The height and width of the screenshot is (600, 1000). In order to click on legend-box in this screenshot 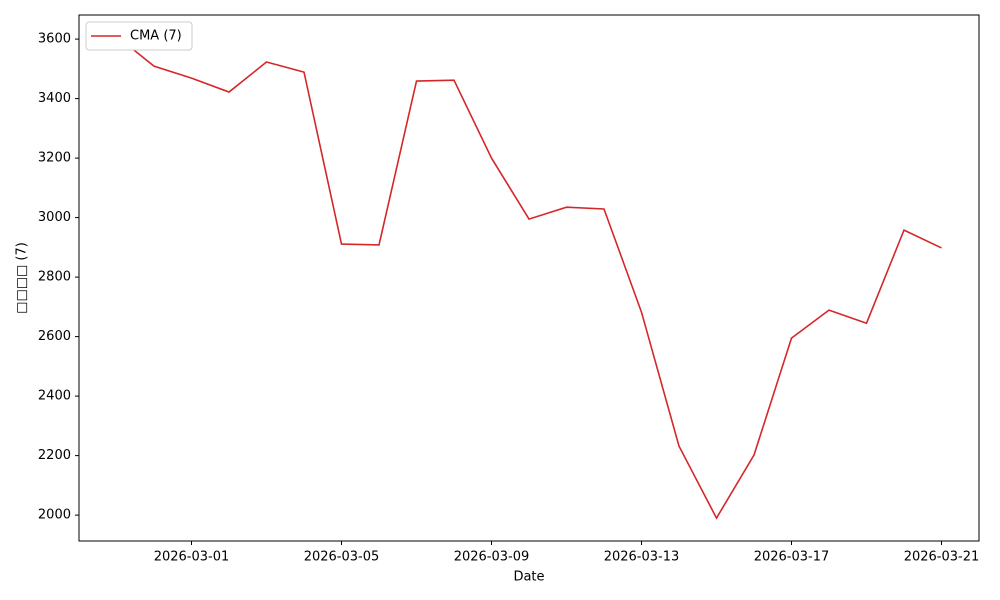, I will do `click(139, 36)`.